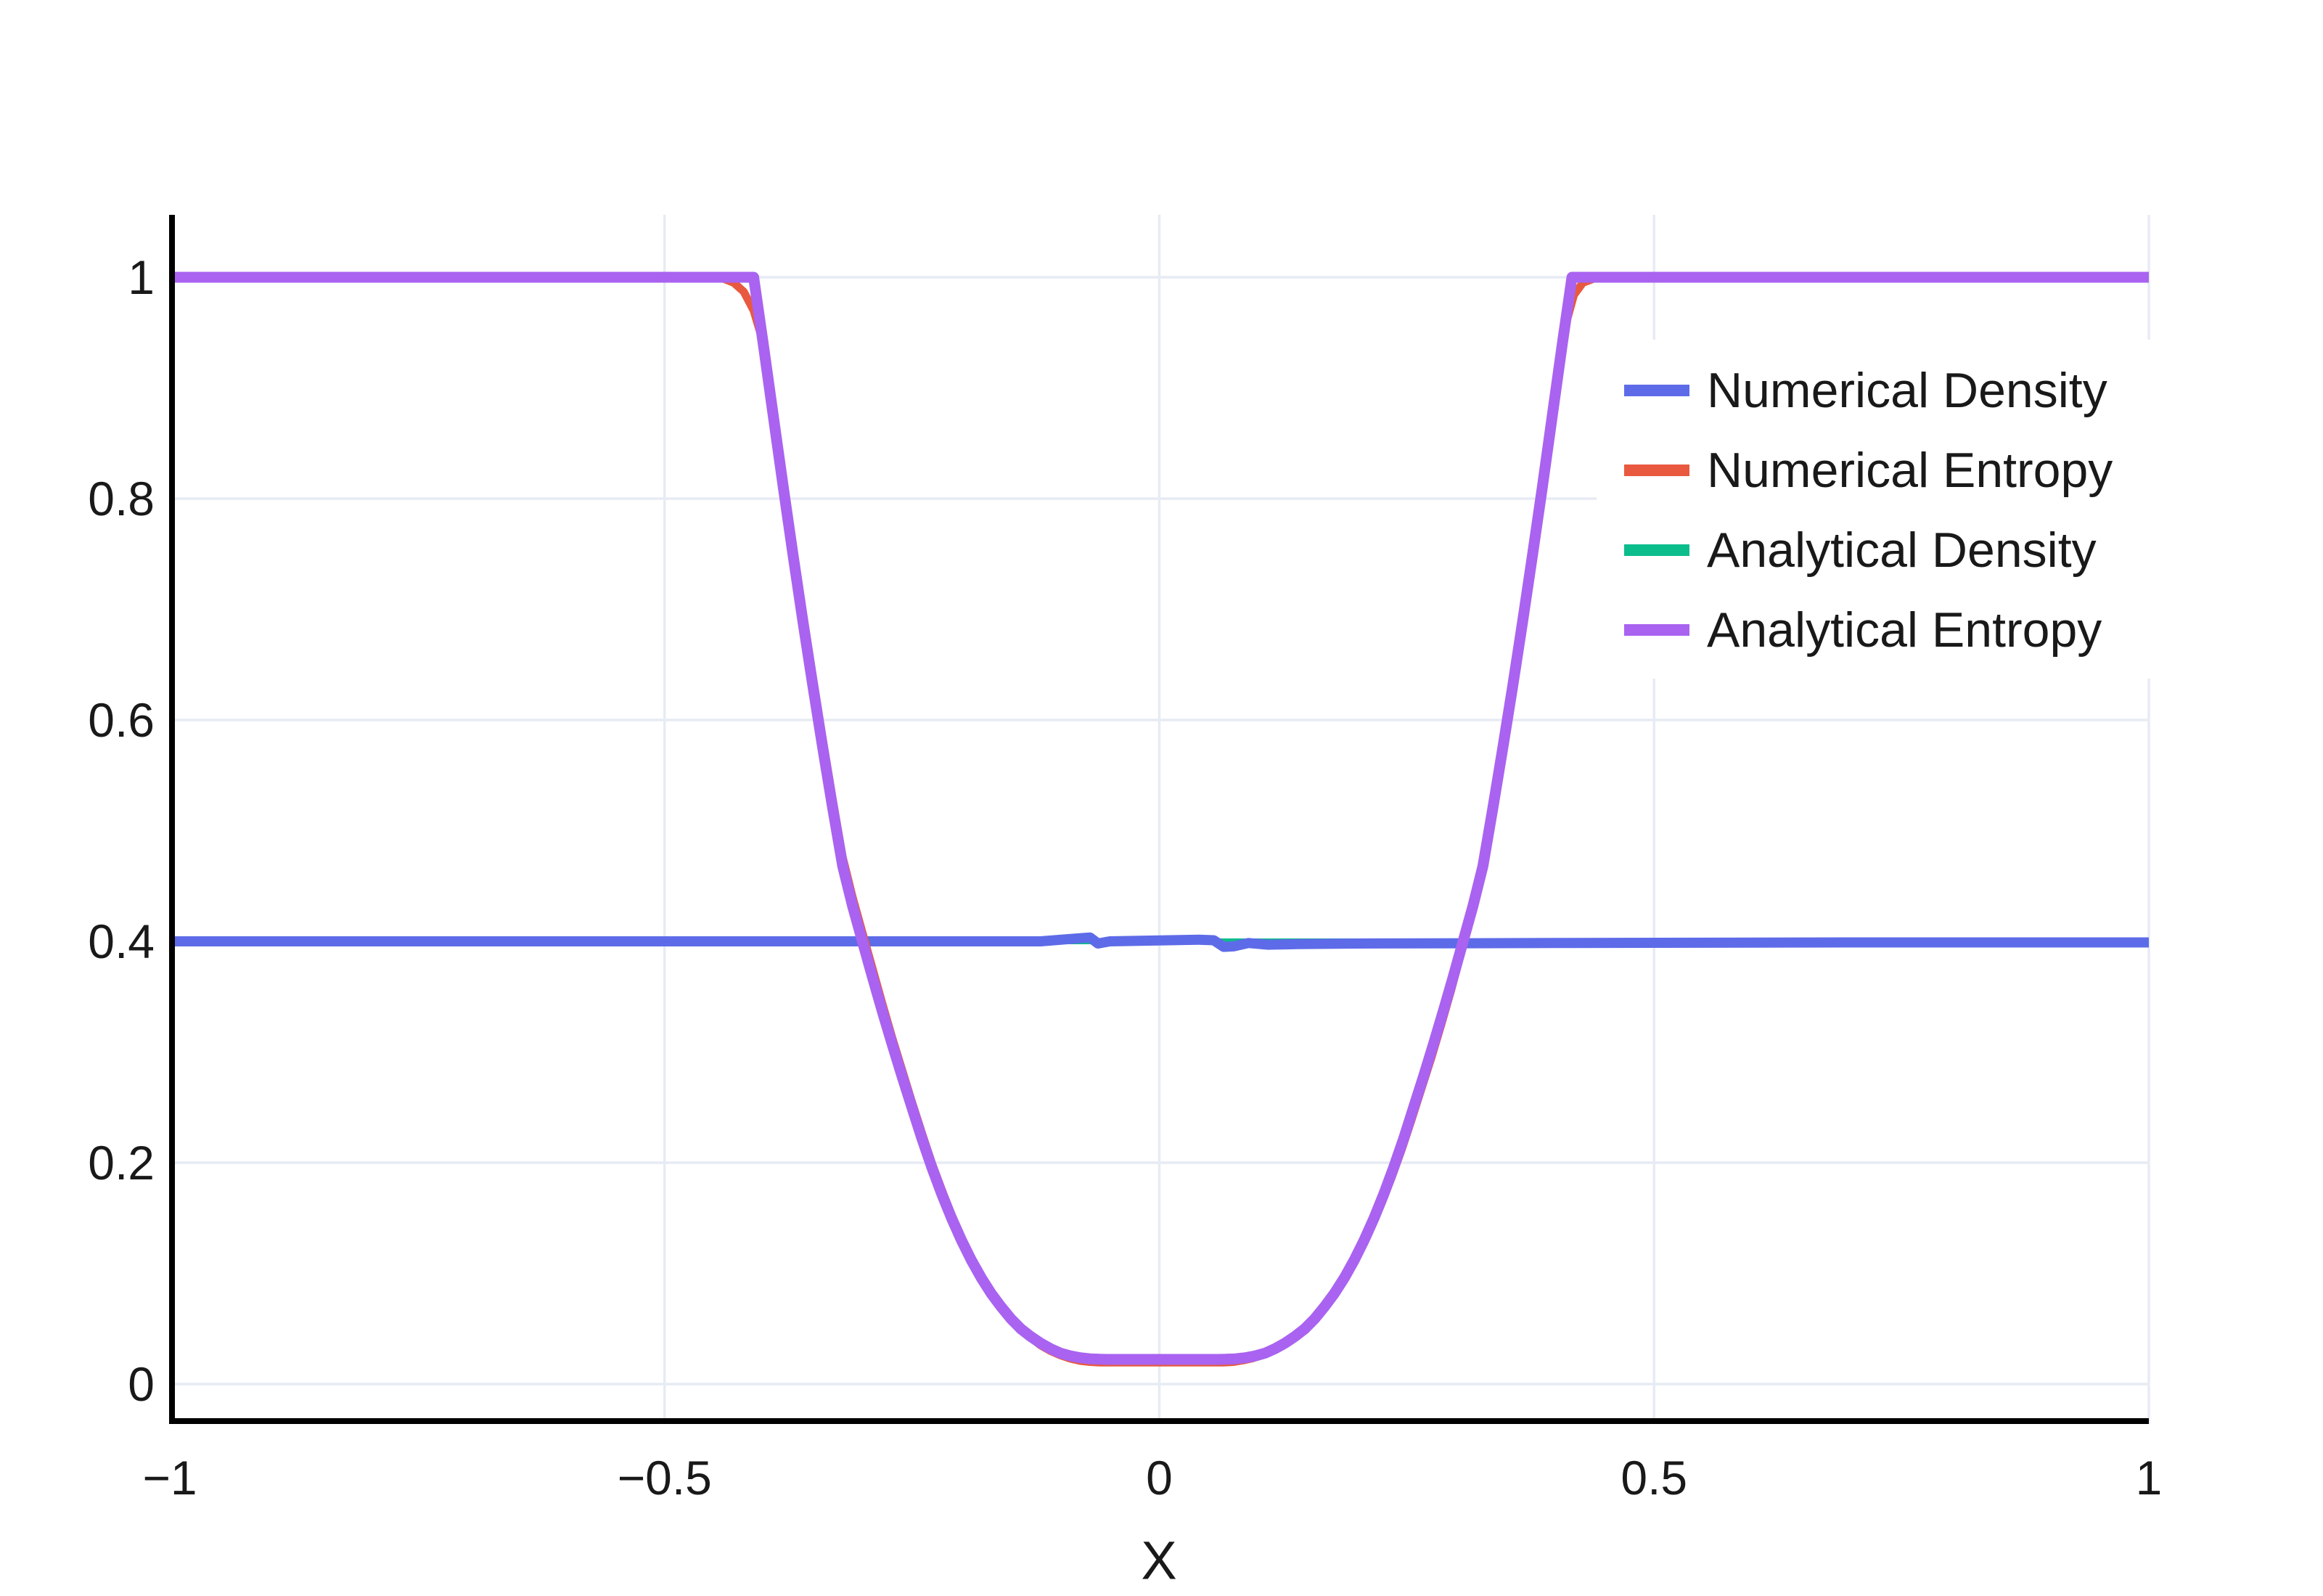  I want to click on y-tick-label: 1, so click(141, 277).